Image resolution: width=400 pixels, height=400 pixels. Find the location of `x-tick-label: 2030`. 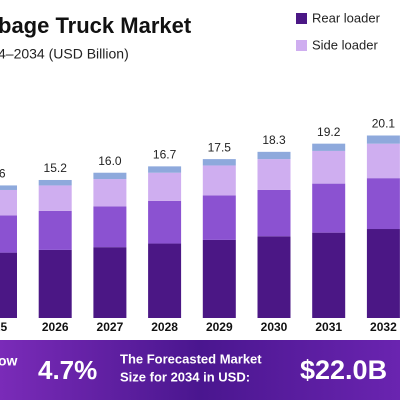

x-tick-label: 2030 is located at coordinates (274, 327).